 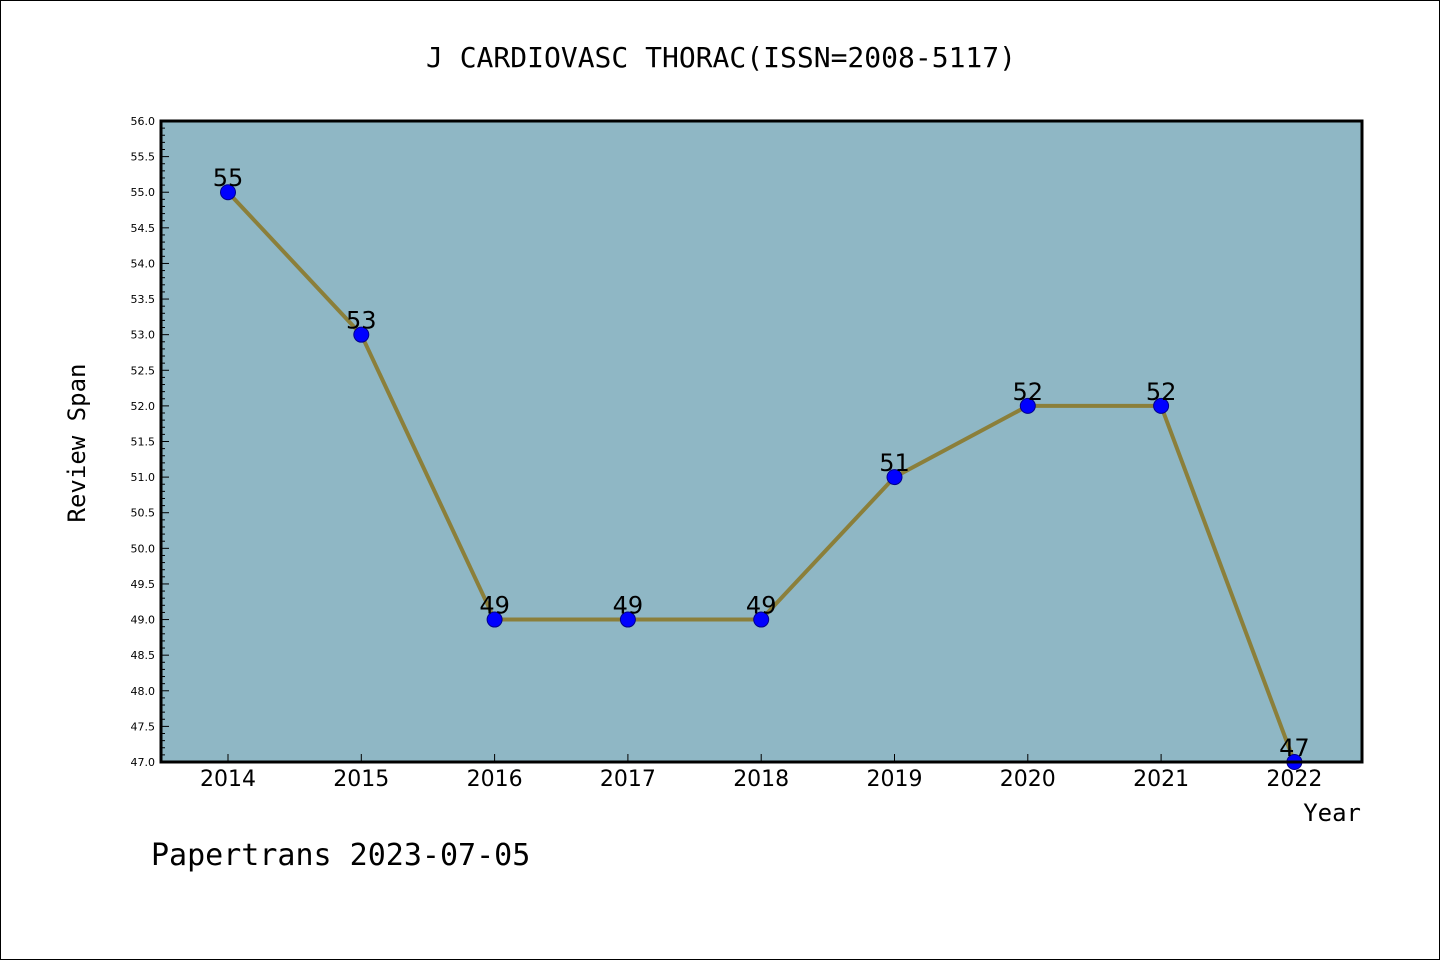 What do you see at coordinates (228, 779) in the screenshot?
I see `x-tick-label: 2014` at bounding box center [228, 779].